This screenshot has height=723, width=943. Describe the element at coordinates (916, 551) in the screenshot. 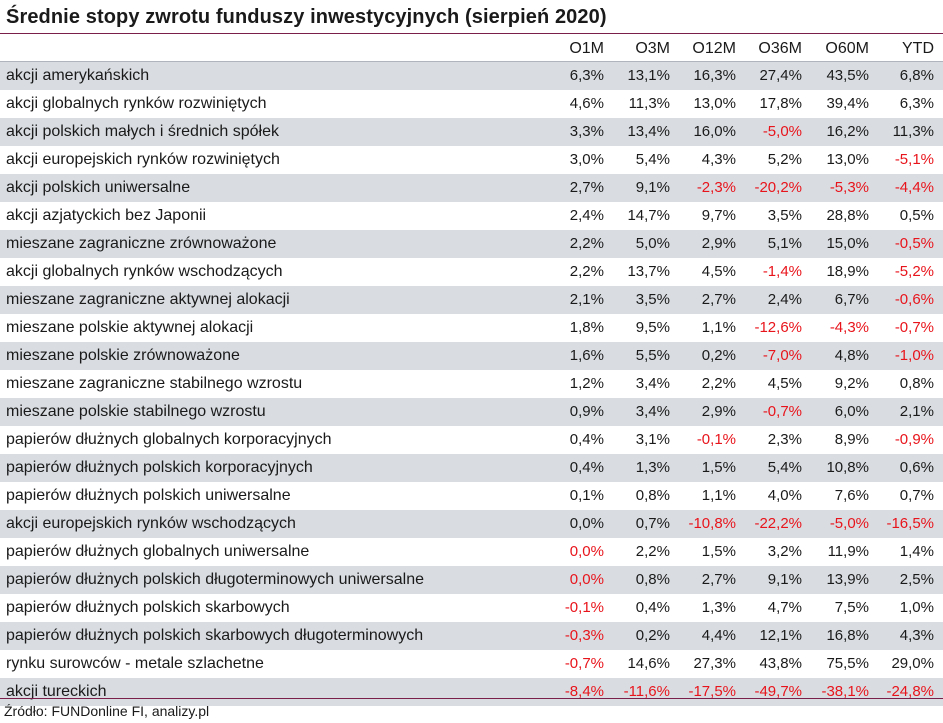

I see `cell-ytd: 1,4%` at that location.